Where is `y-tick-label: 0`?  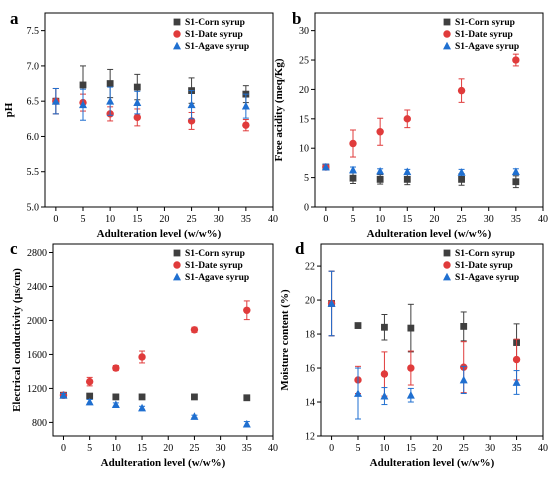
y-tick-label: 0 is located at coordinates (306, 208).